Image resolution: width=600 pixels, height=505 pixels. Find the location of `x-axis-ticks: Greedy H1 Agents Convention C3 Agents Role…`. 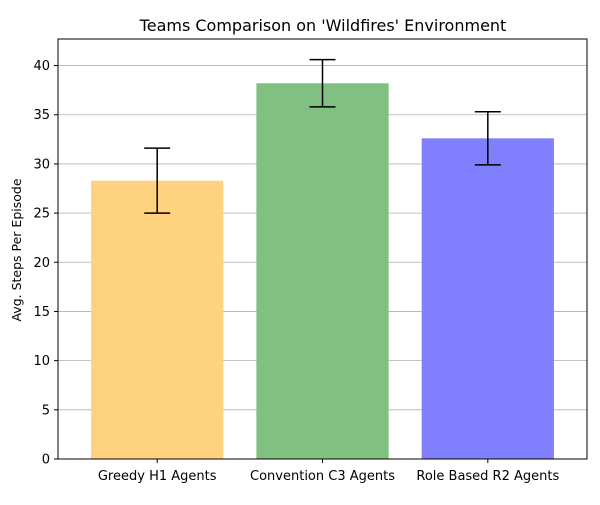

x-axis-ticks: Greedy H1 Agents Convention C3 Agents Role… is located at coordinates (328, 471).